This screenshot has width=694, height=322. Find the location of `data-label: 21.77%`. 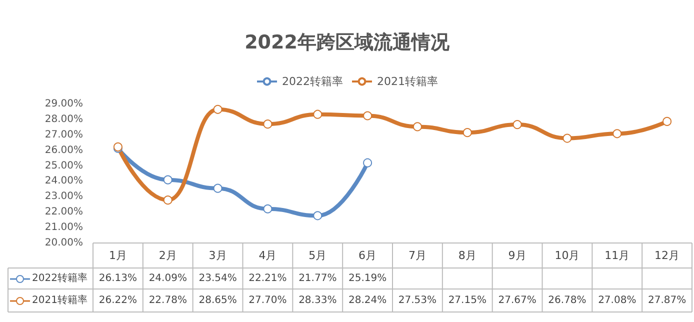

data-label: 21.77% is located at coordinates (317, 278).